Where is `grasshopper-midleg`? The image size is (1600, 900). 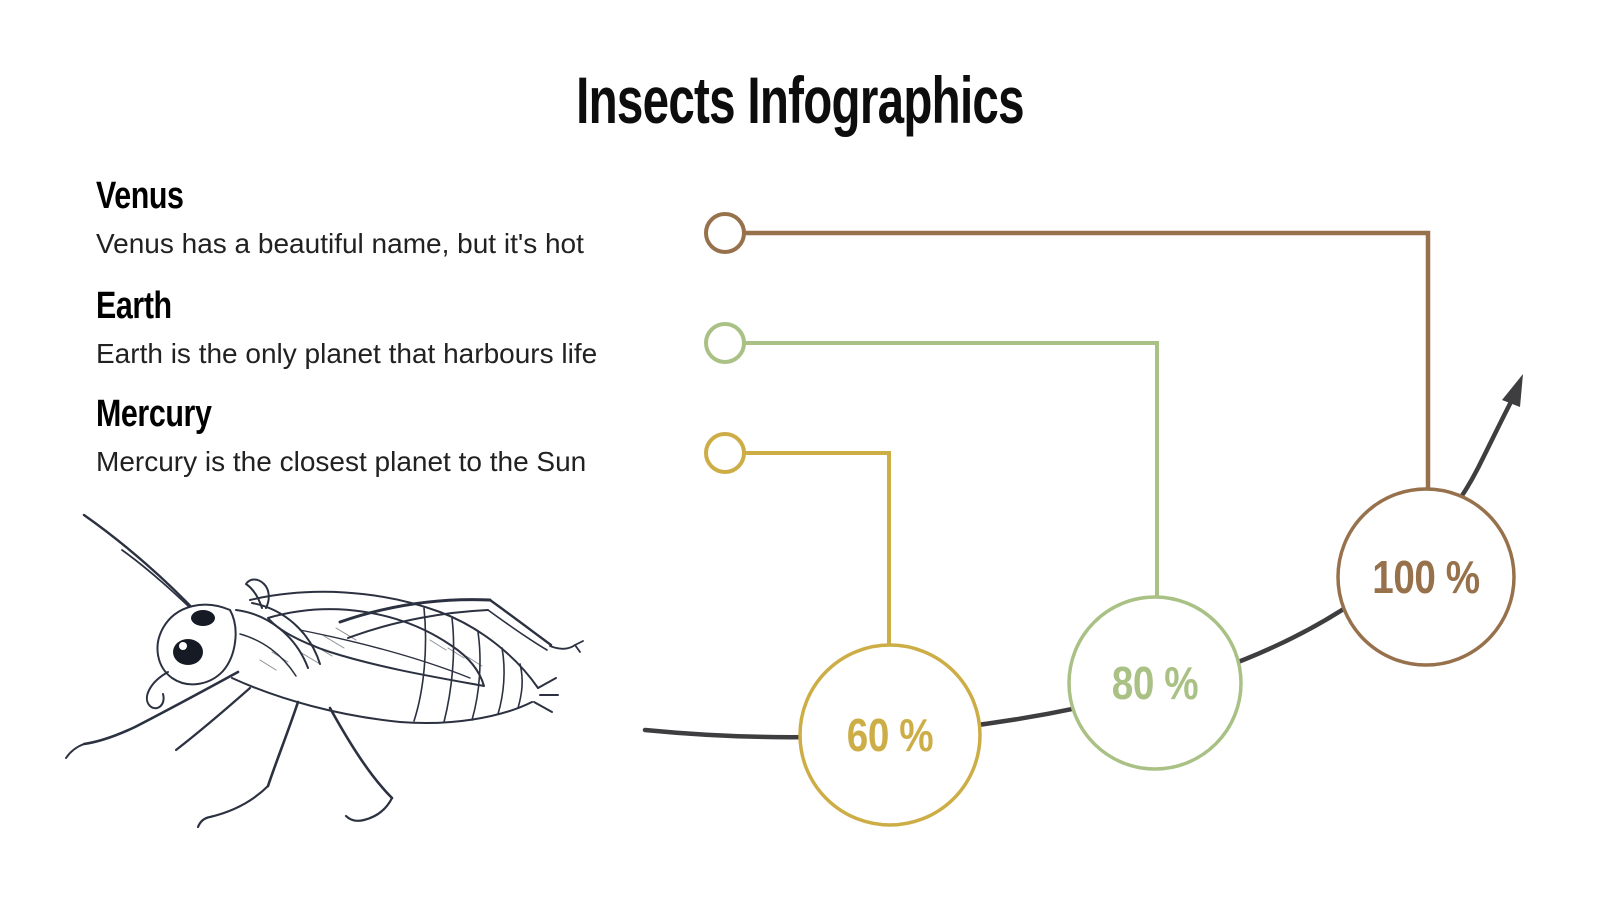 grasshopper-midleg is located at coordinates (213, 719).